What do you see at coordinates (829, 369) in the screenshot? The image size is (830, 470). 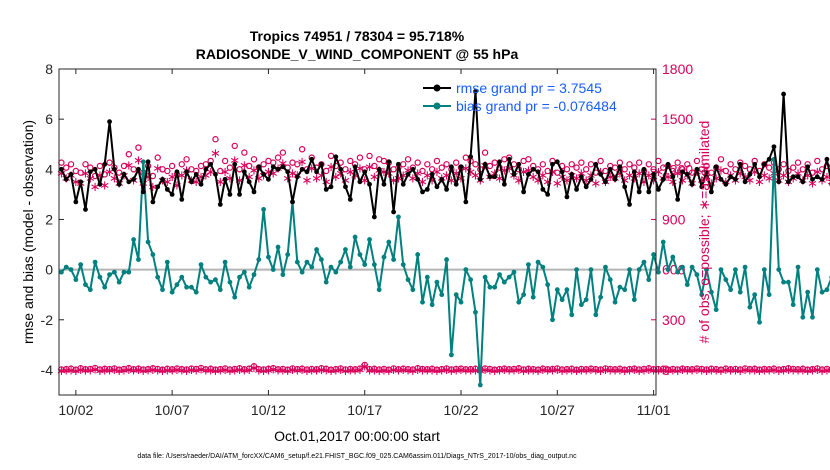 I see `obs-possible-bottom-point` at bounding box center [829, 369].